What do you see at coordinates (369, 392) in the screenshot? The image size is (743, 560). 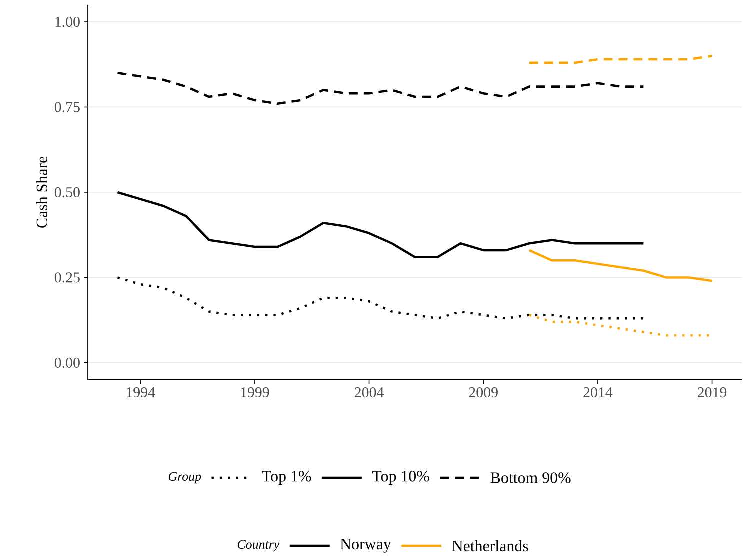 I see `x-tick-label: 2004` at bounding box center [369, 392].